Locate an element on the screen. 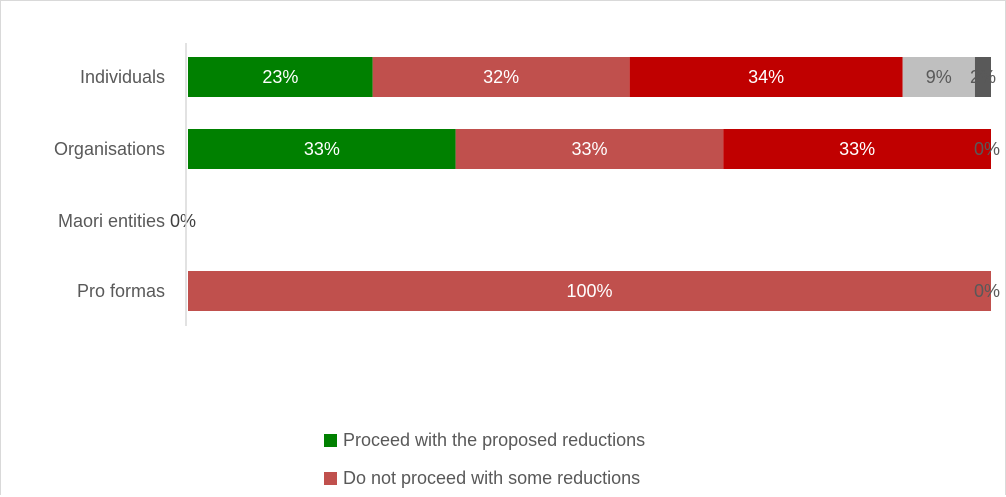 The height and width of the screenshot is (497, 1006). bar-value-label: 23% is located at coordinates (280, 77).